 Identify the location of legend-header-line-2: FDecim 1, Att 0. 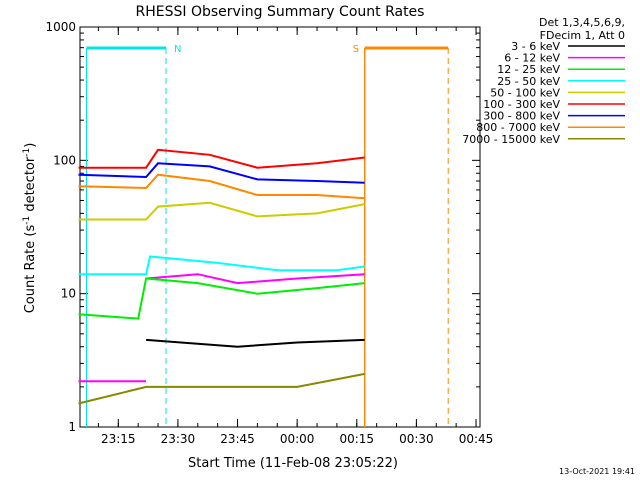
(582, 35).